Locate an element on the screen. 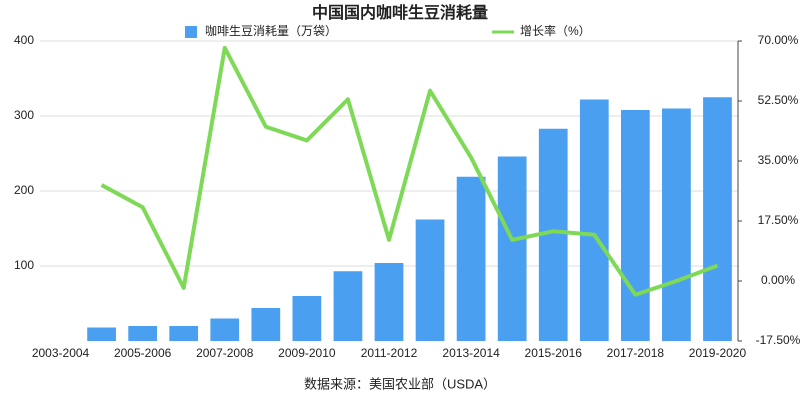 The image size is (800, 407). x-tick-label: 2017-2018 is located at coordinates (636, 353).